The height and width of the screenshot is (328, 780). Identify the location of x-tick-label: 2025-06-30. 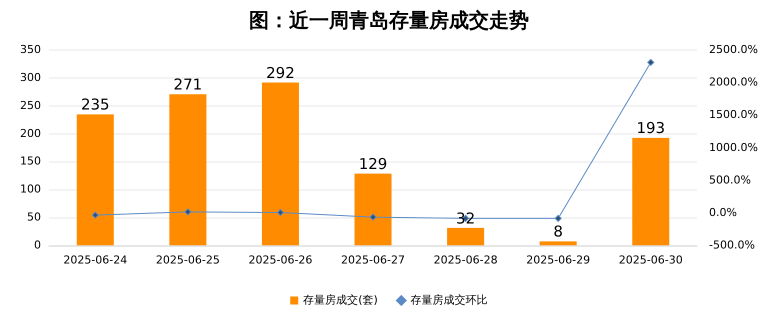
(650, 259).